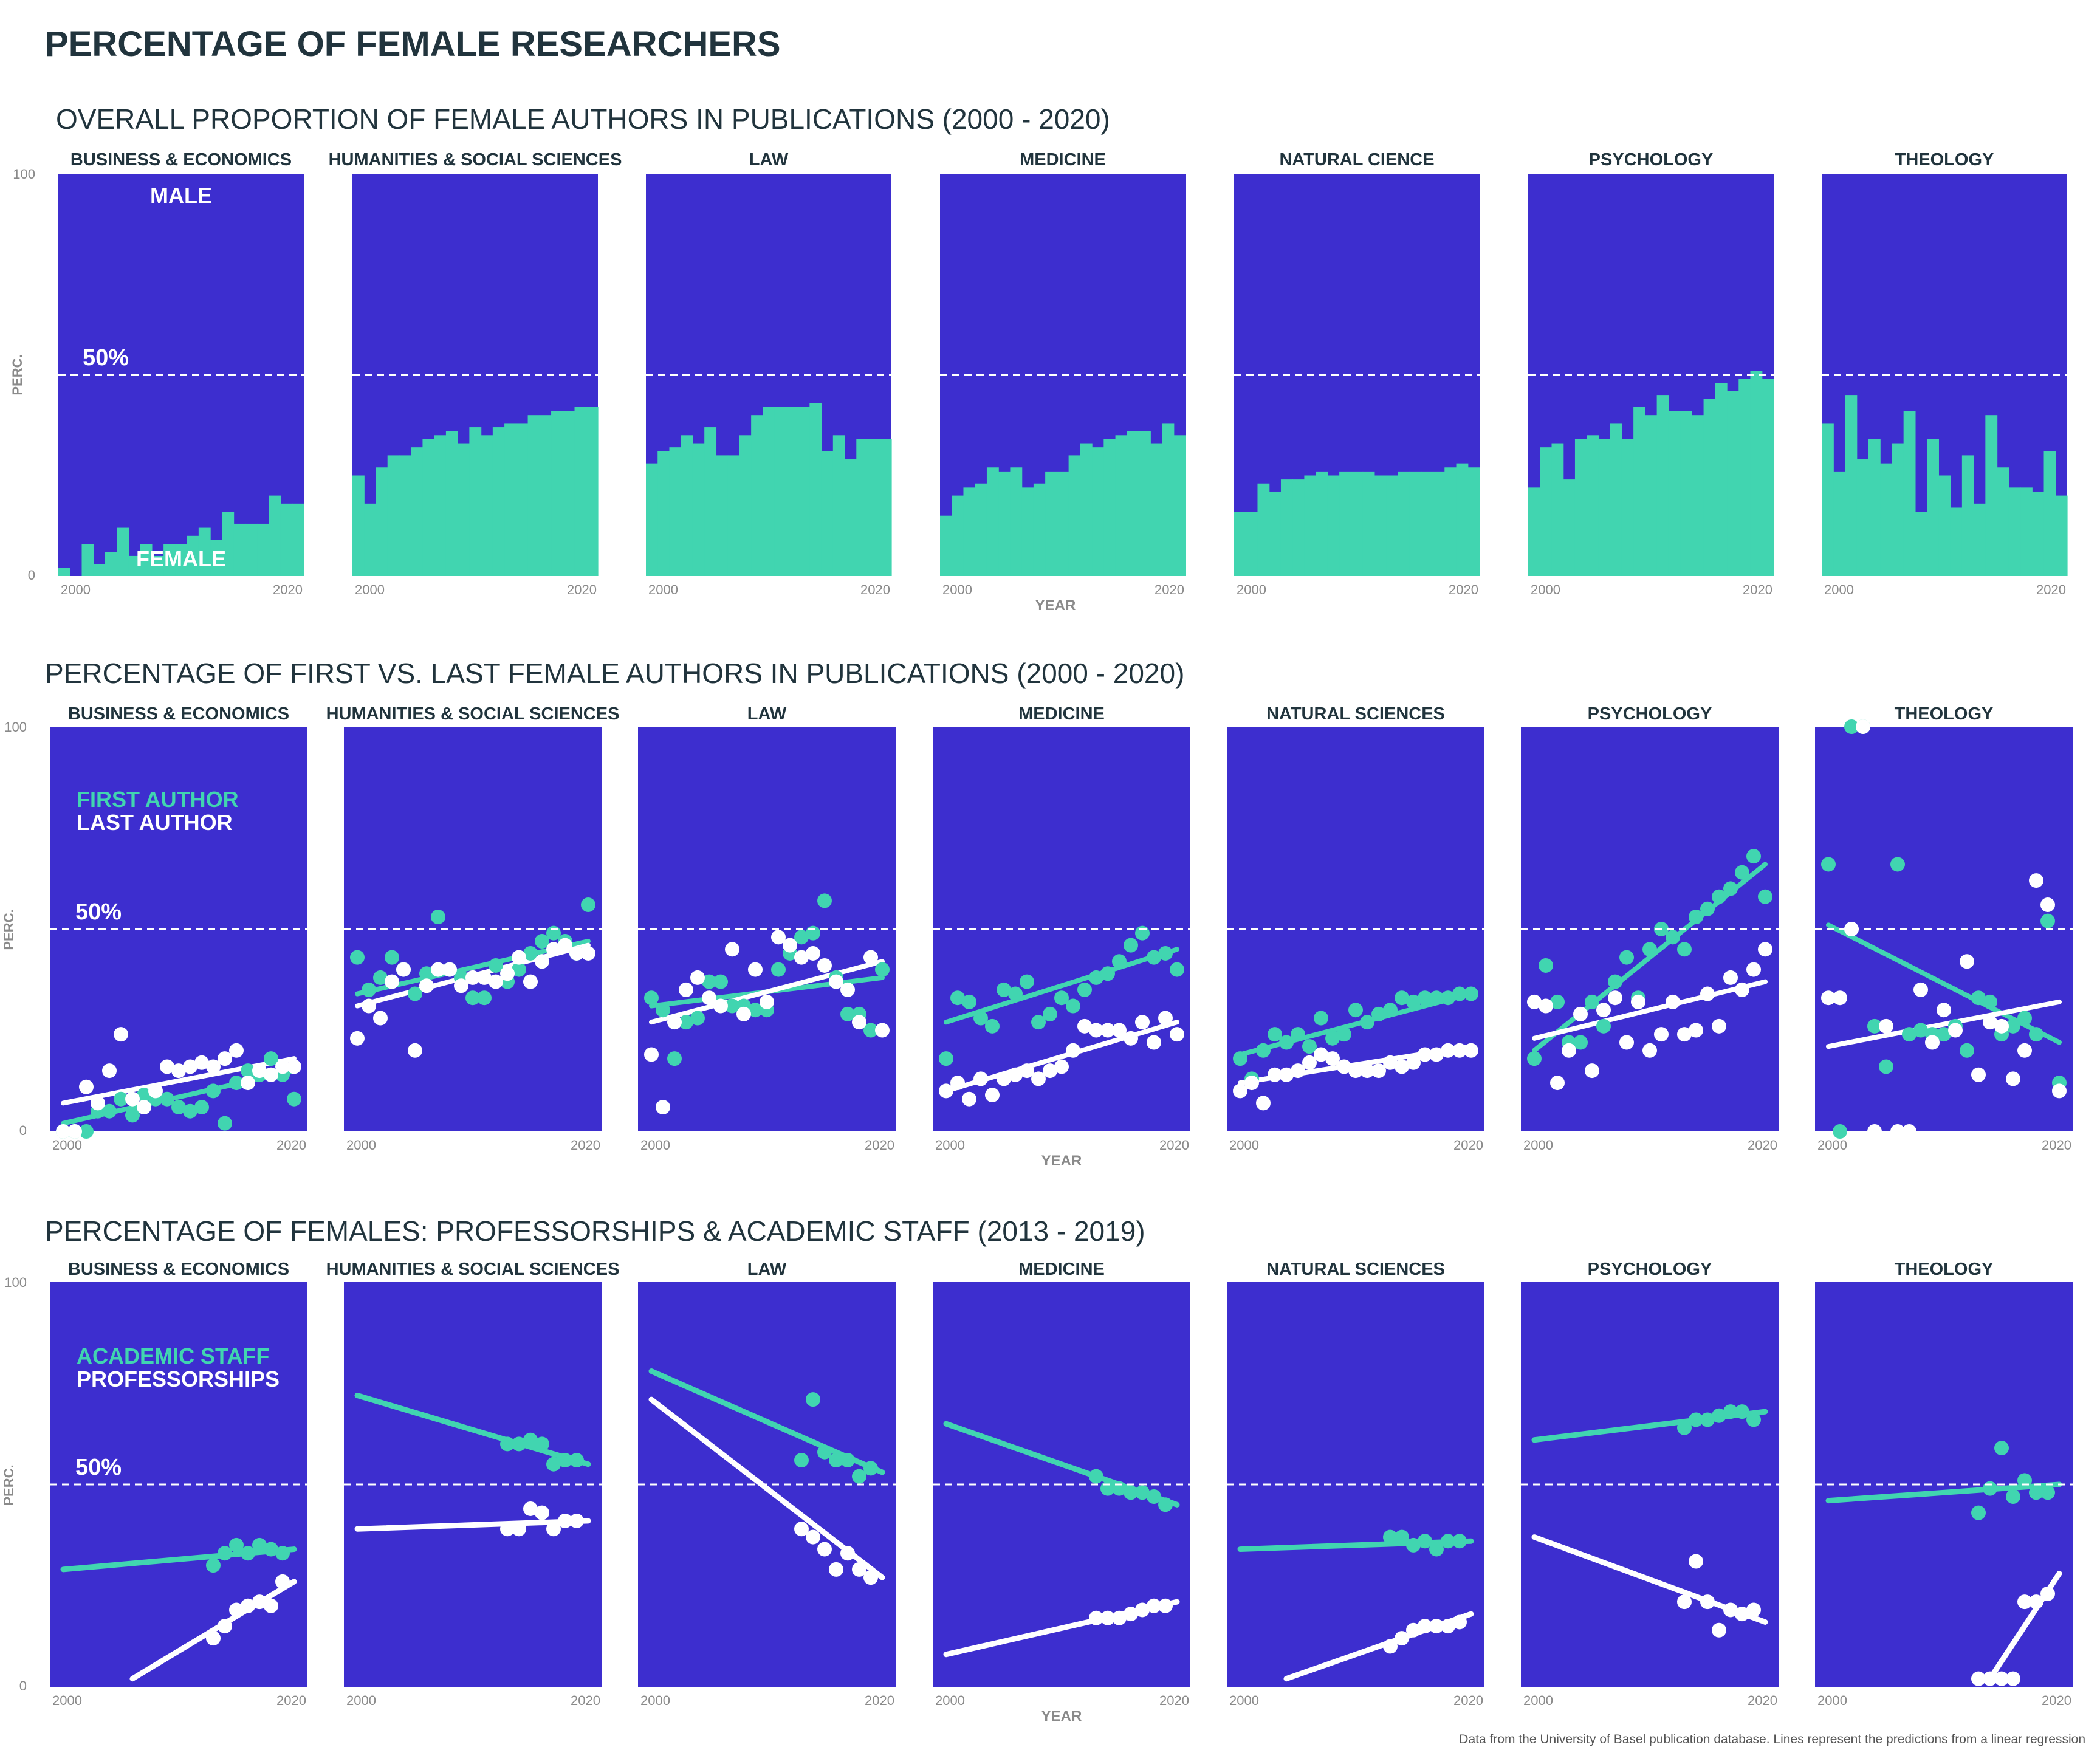 This screenshot has height=1750, width=2100. I want to click on facet-2-5: NATURAL SCIENCES 2000 2020, so click(1355, 928).